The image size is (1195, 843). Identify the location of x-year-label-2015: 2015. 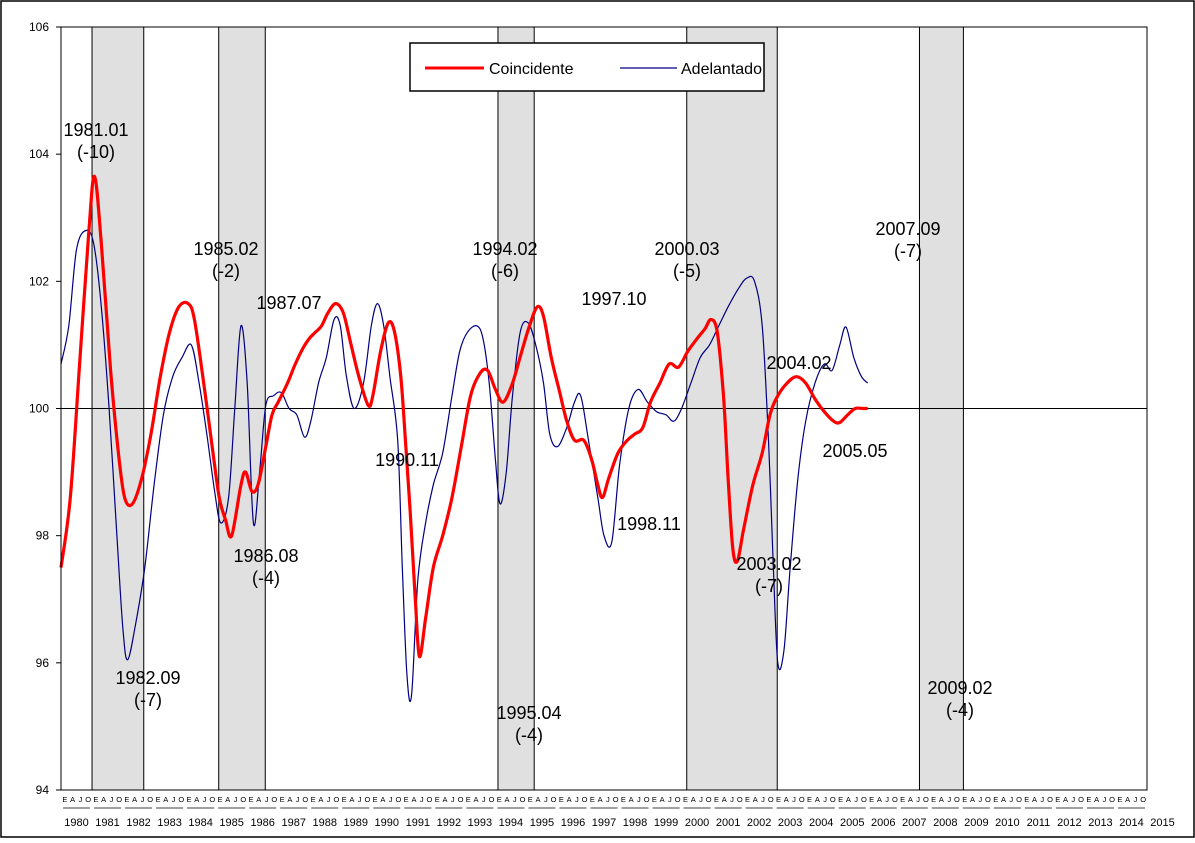
(1162, 823).